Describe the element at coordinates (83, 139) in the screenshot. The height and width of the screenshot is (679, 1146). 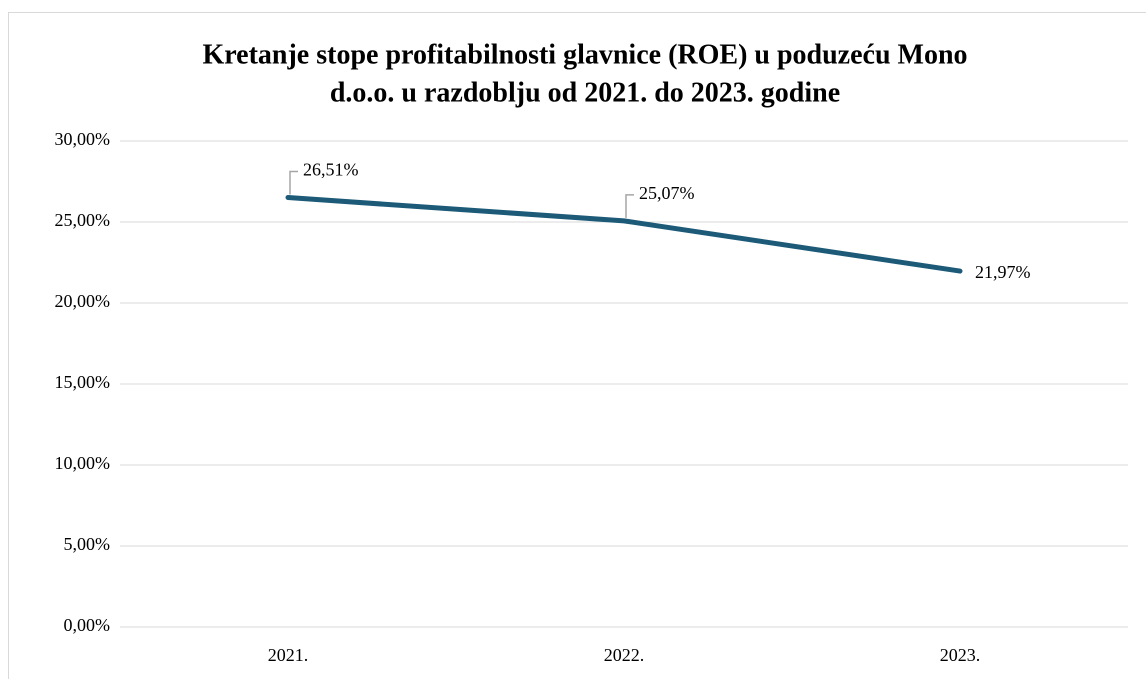
I see `y-tick-label: 30,00%` at that location.